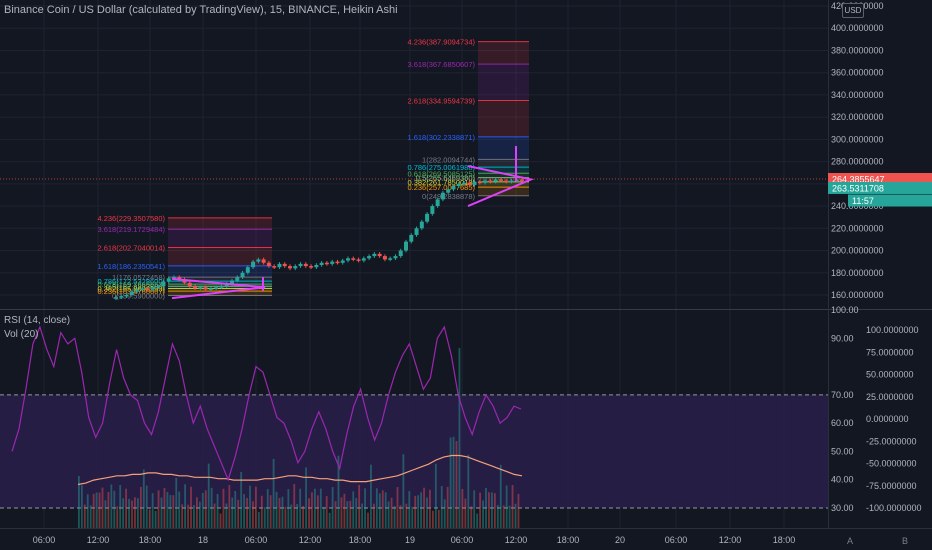 The width and height of the screenshot is (932, 550). What do you see at coordinates (462, 540) in the screenshot?
I see `time-axis-tick: 06:00` at bounding box center [462, 540].